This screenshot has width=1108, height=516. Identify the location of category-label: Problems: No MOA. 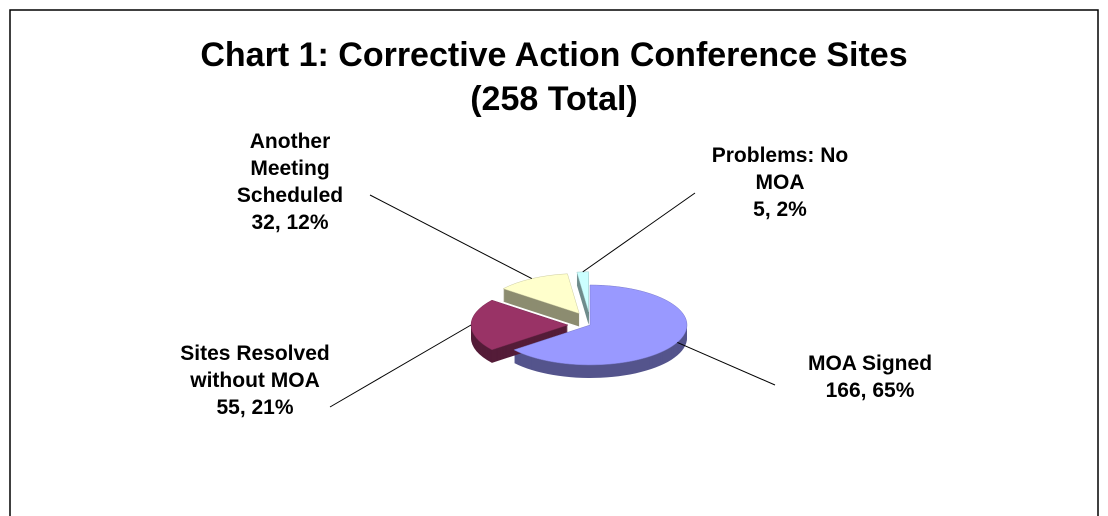
(780, 169).